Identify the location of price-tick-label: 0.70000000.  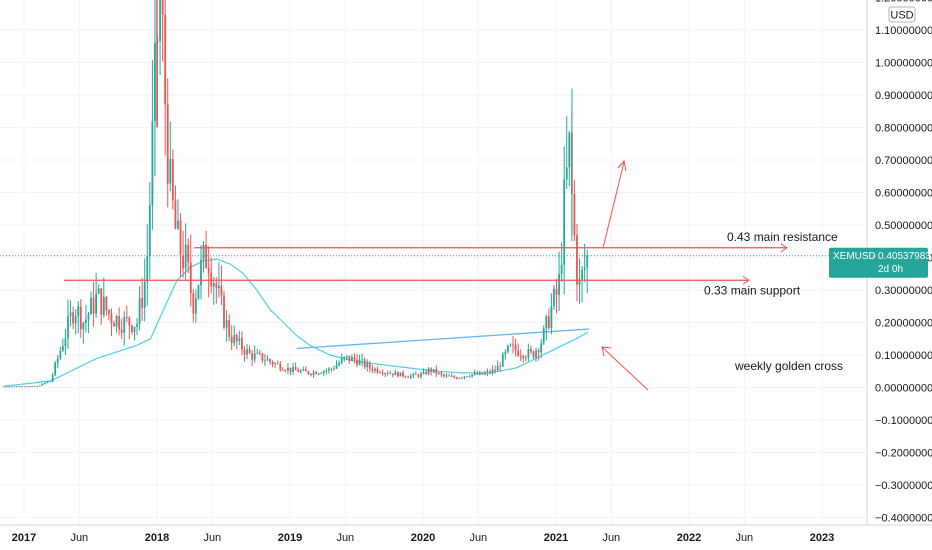
(903, 161).